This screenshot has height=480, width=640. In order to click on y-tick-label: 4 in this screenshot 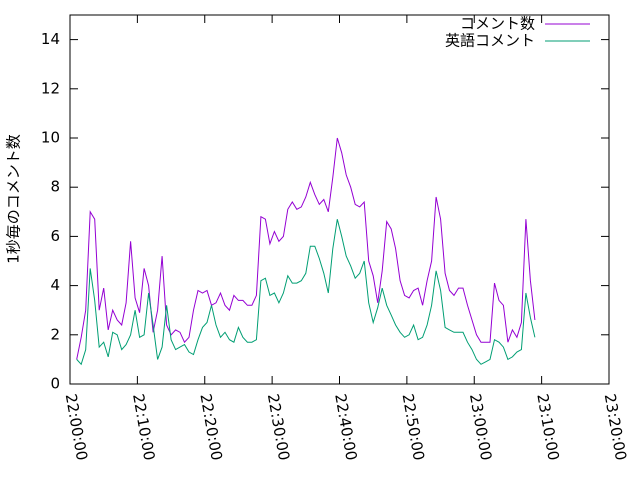, I will do `click(55, 285)`.